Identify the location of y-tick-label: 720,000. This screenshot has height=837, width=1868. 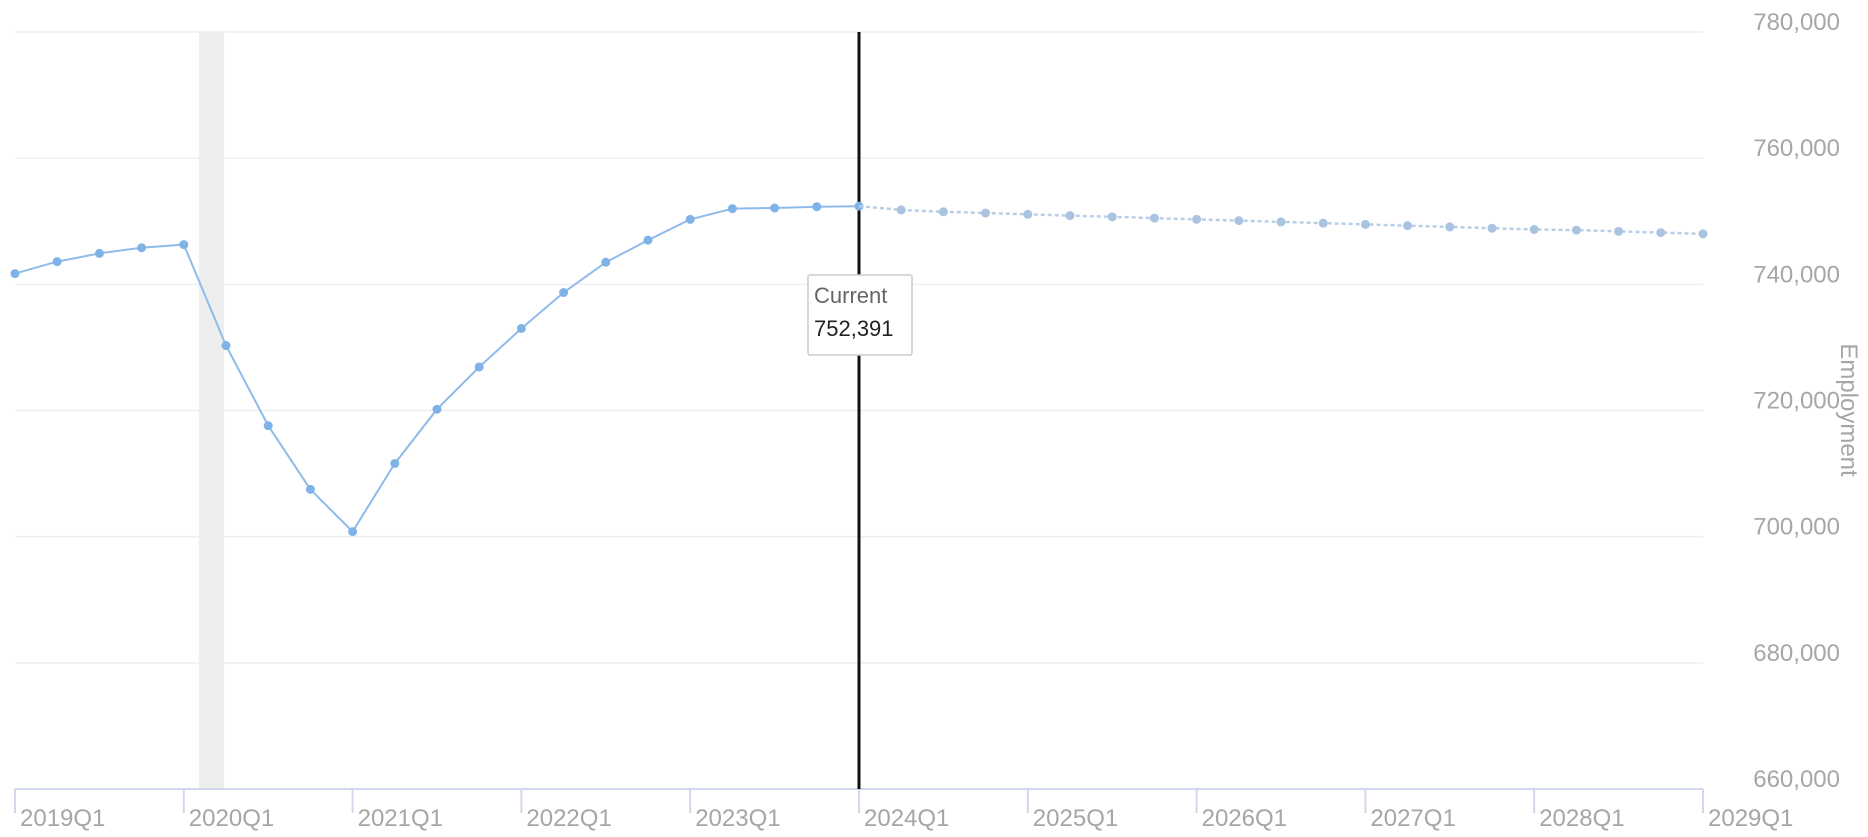
(1796, 401).